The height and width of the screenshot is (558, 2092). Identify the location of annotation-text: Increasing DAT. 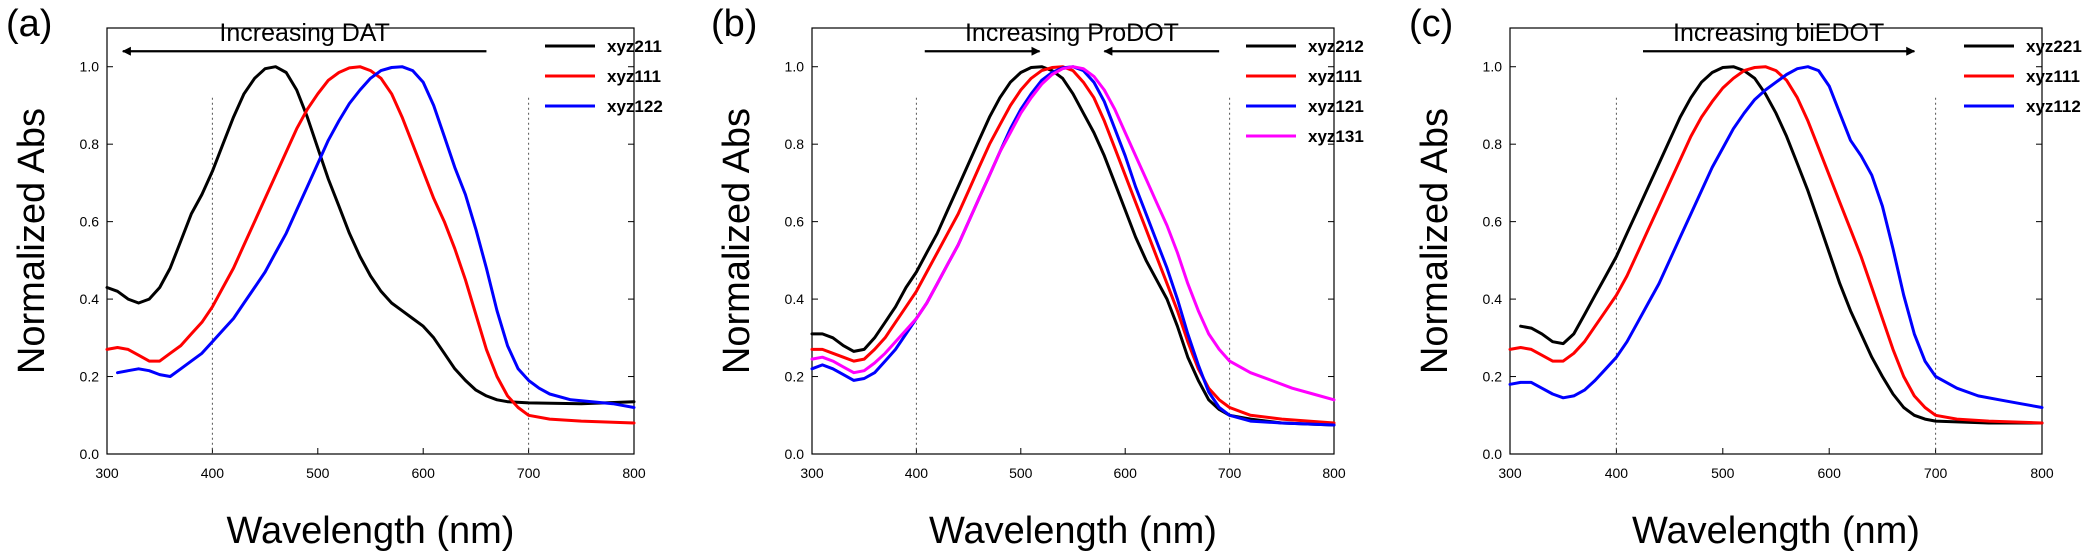
(304, 33).